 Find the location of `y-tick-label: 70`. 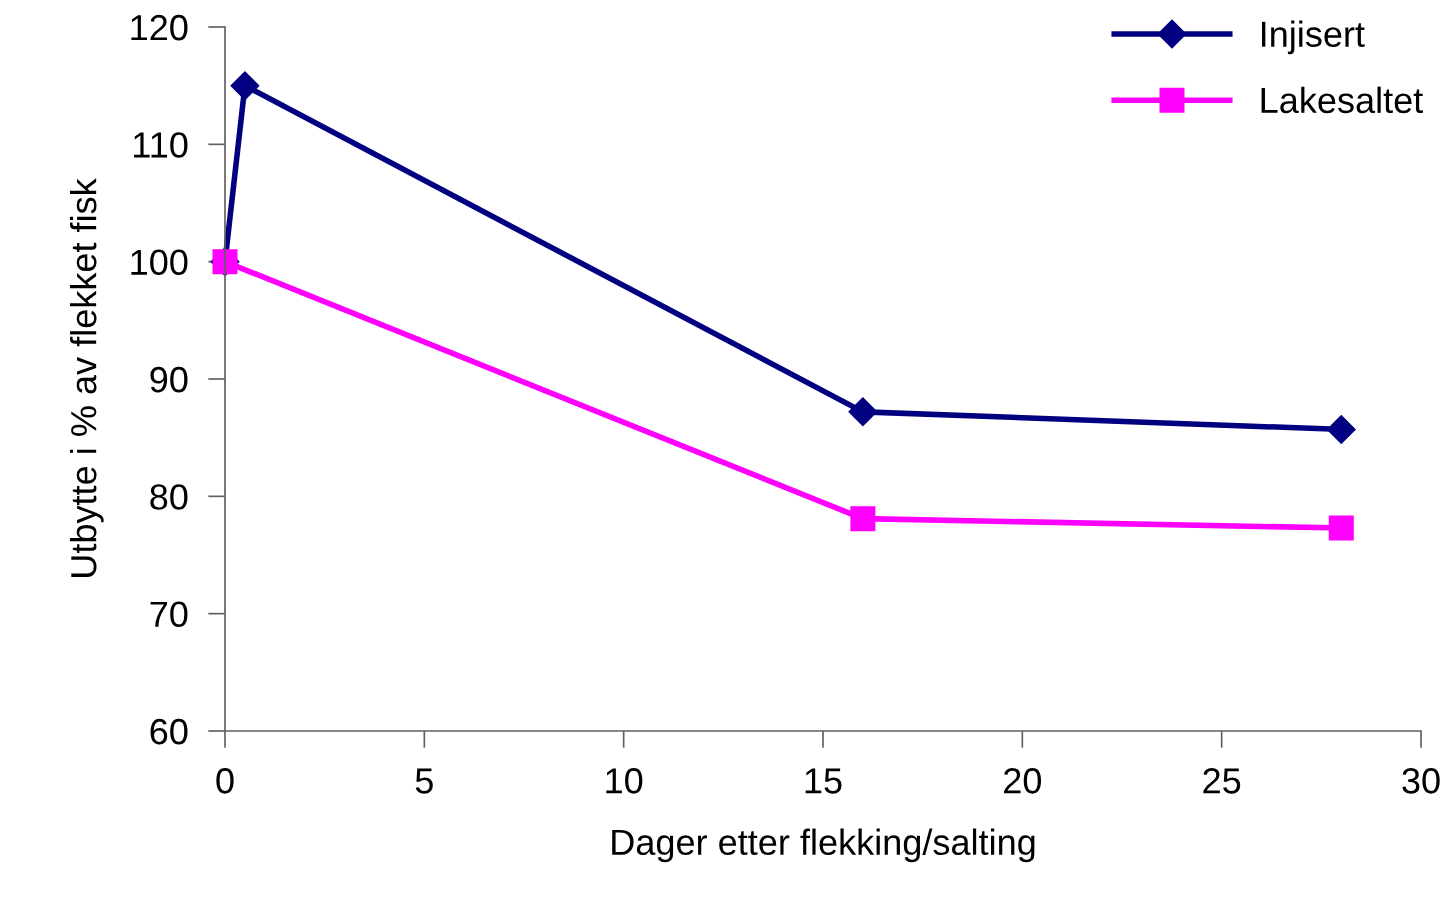

y-tick-label: 70 is located at coordinates (169, 614).